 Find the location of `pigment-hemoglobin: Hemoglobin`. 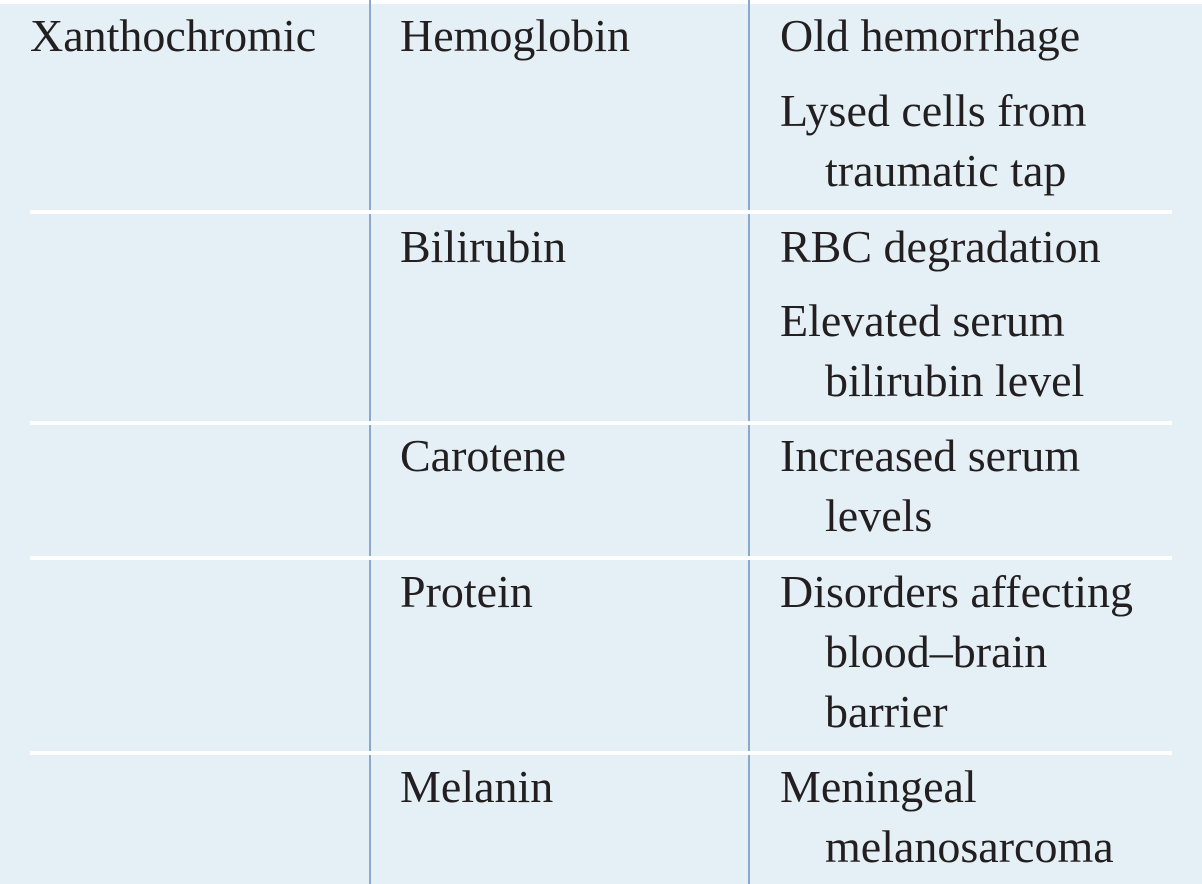

pigment-hemoglobin: Hemoglobin is located at coordinates (515, 35).